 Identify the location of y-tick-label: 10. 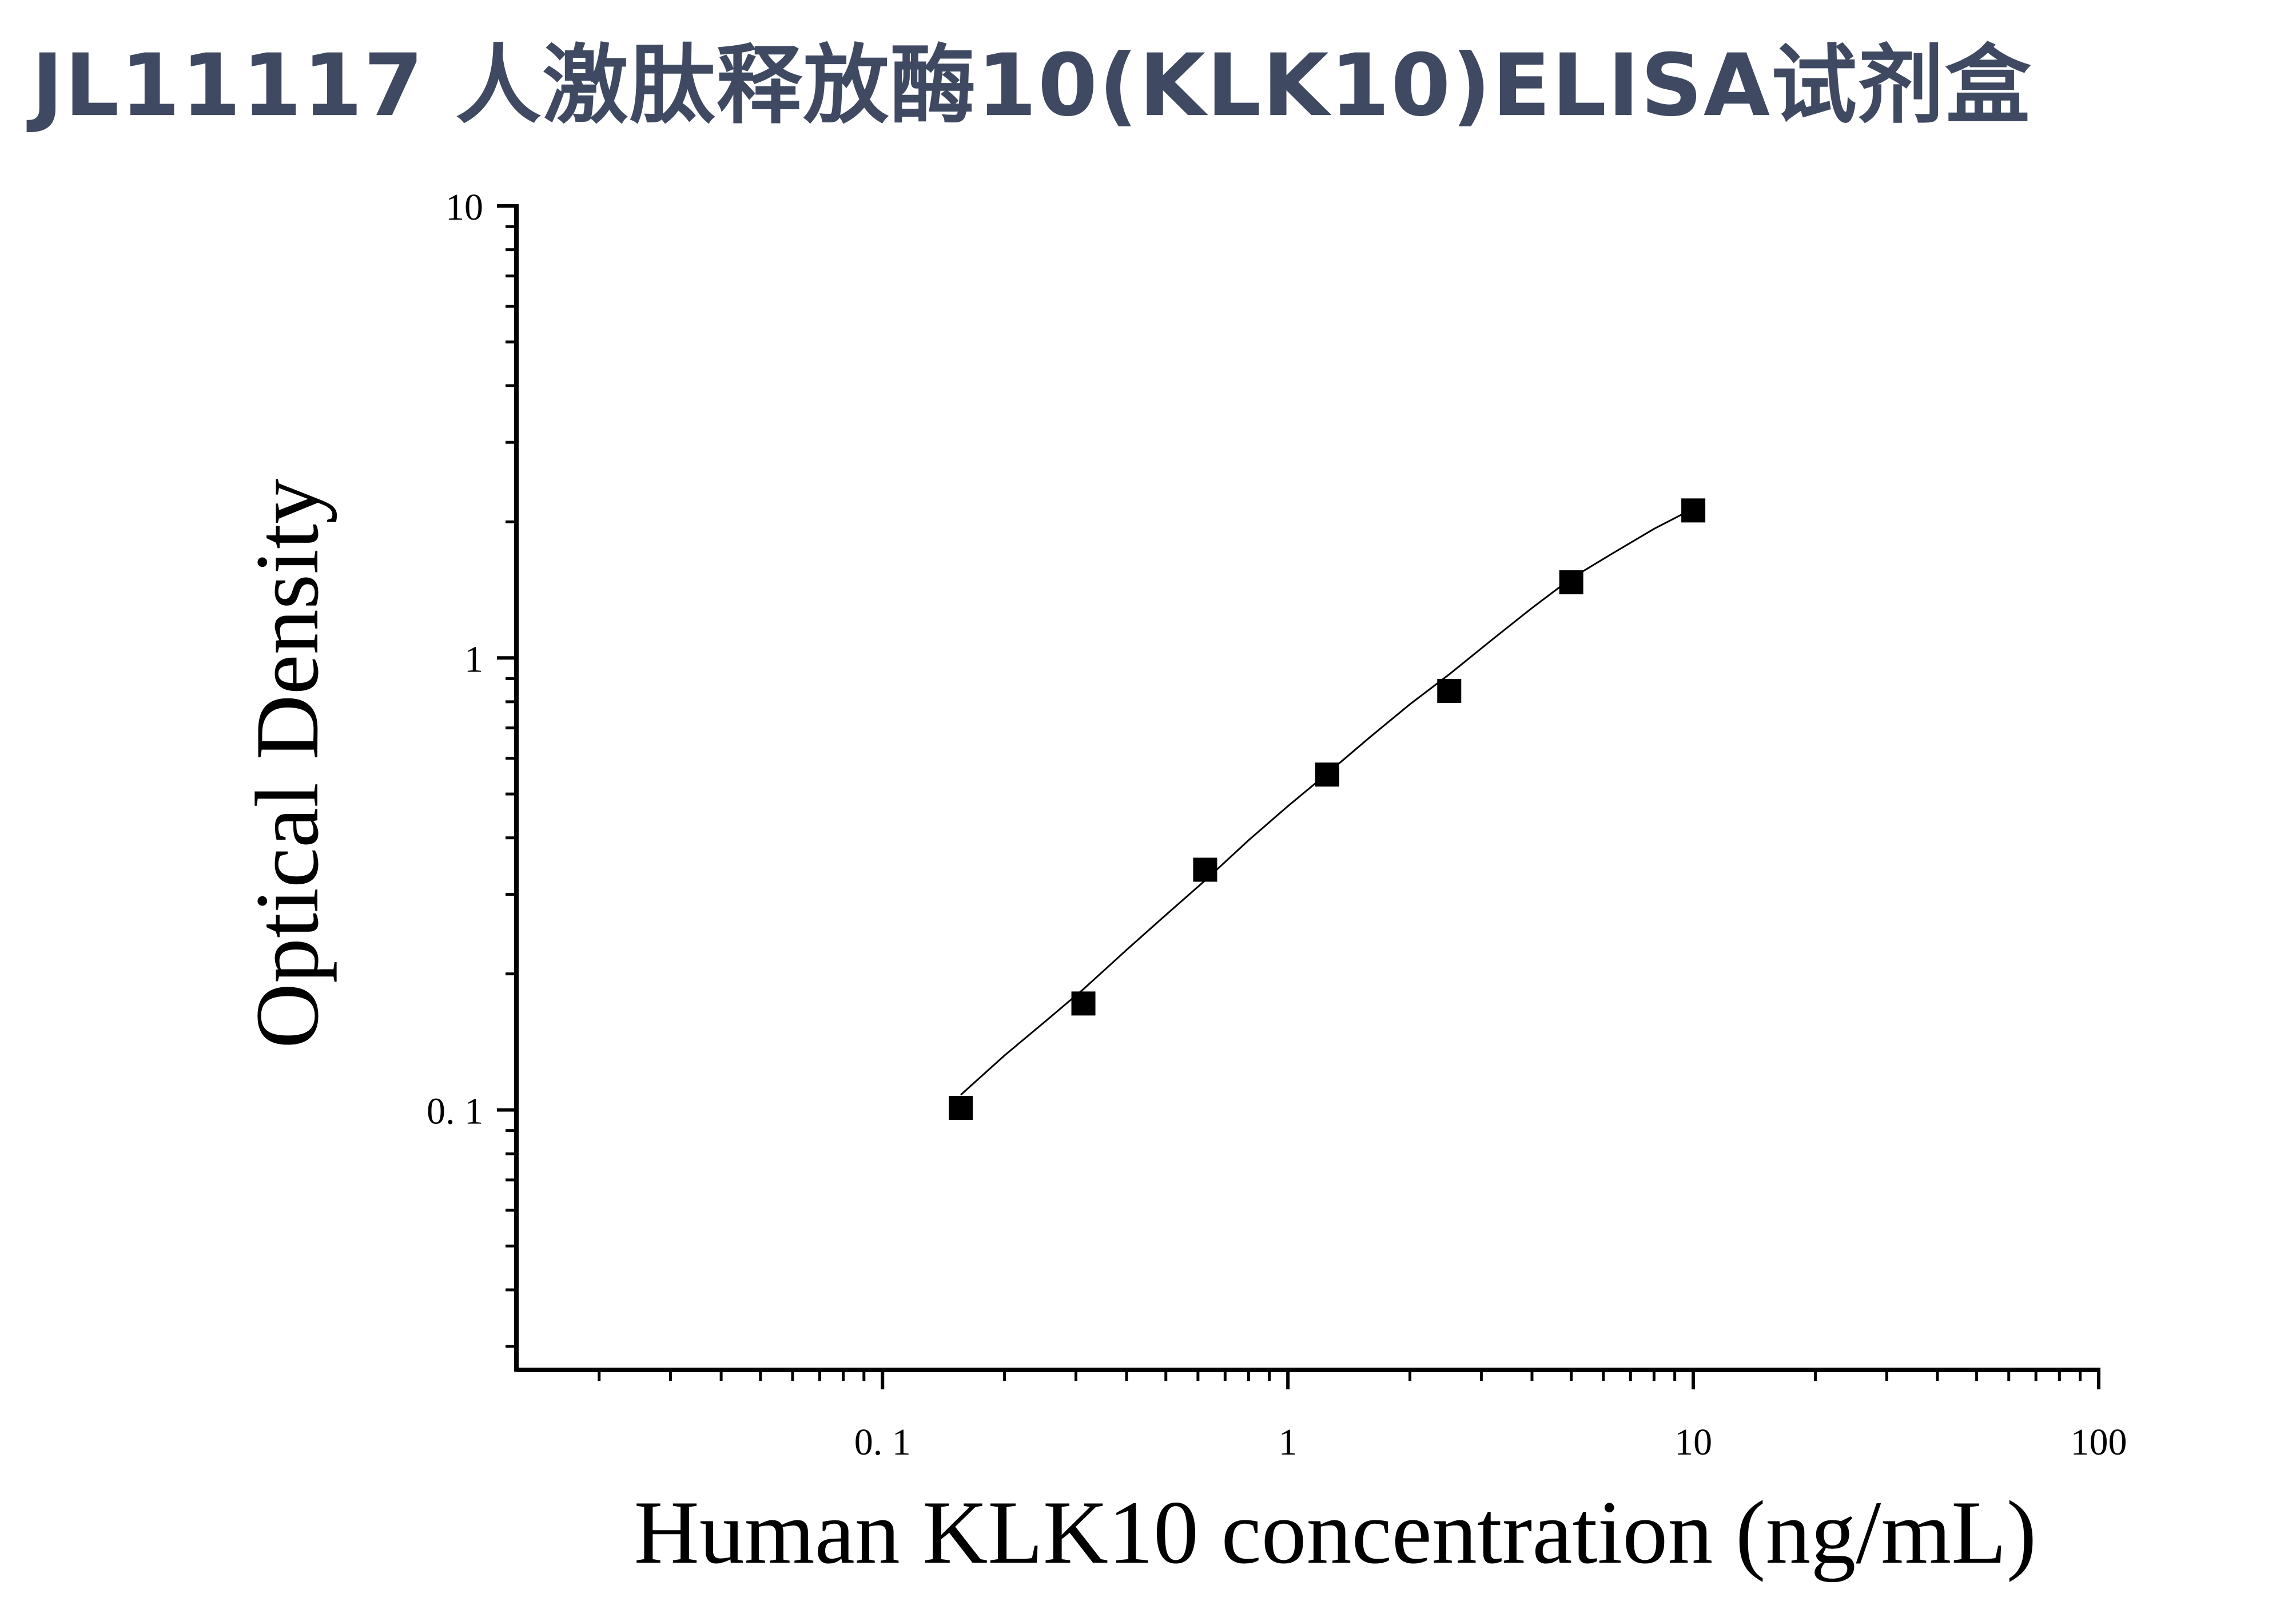
(464, 207).